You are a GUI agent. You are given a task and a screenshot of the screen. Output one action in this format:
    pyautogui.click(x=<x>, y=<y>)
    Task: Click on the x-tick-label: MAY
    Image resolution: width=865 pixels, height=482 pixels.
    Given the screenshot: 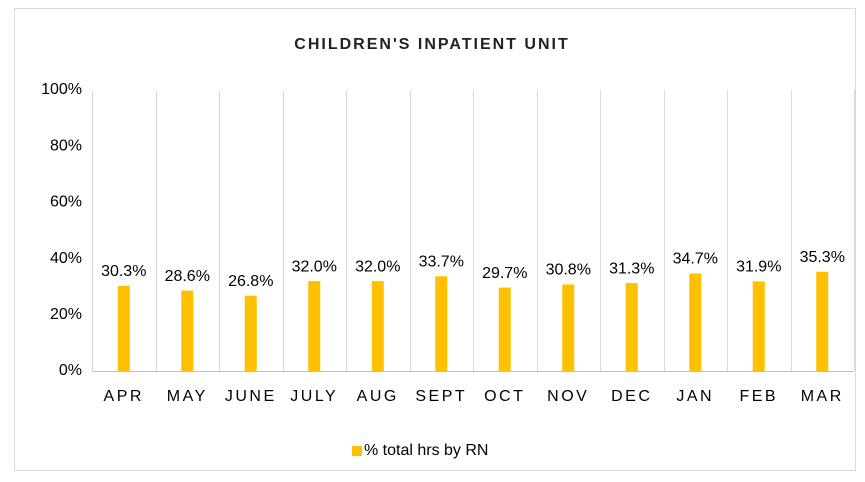 What is the action you would take?
    pyautogui.click(x=187, y=396)
    